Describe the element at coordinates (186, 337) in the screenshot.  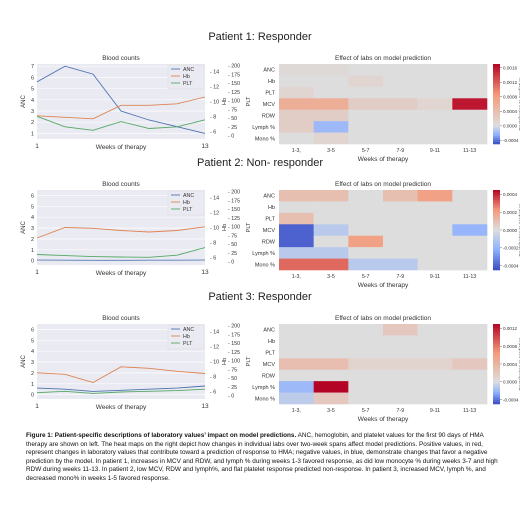
I see `legend-label: Hb` at that location.